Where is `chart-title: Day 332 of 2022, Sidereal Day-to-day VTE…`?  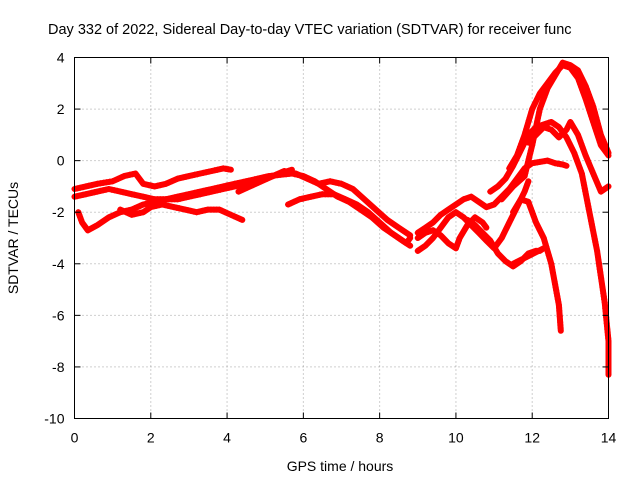 chart-title: Day 332 of 2022, Sidereal Day-to-day VTE… is located at coordinates (310, 30).